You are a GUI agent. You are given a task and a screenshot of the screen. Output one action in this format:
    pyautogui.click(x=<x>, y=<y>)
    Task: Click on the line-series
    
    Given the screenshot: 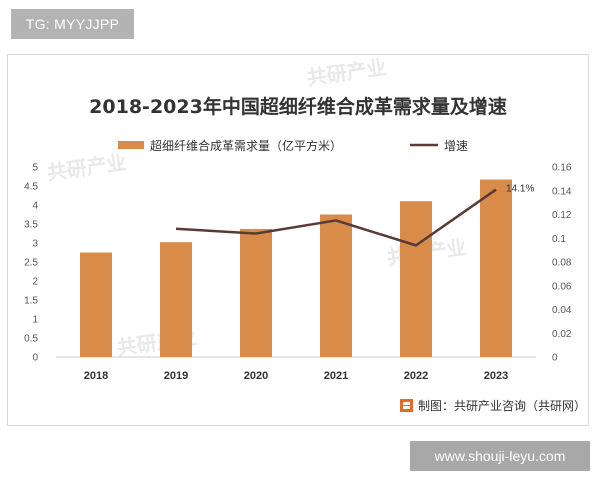 What is the action you would take?
    pyautogui.click(x=336, y=217)
    